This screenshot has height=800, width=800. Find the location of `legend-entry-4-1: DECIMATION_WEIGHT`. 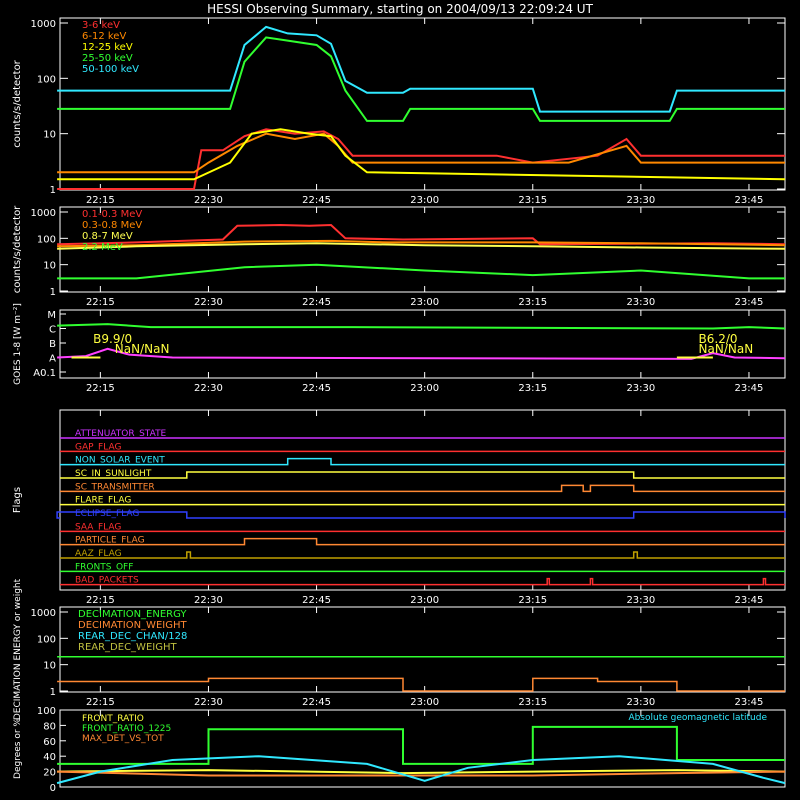

legend-entry-4-1: DECIMATION_WEIGHT is located at coordinates (132, 625).